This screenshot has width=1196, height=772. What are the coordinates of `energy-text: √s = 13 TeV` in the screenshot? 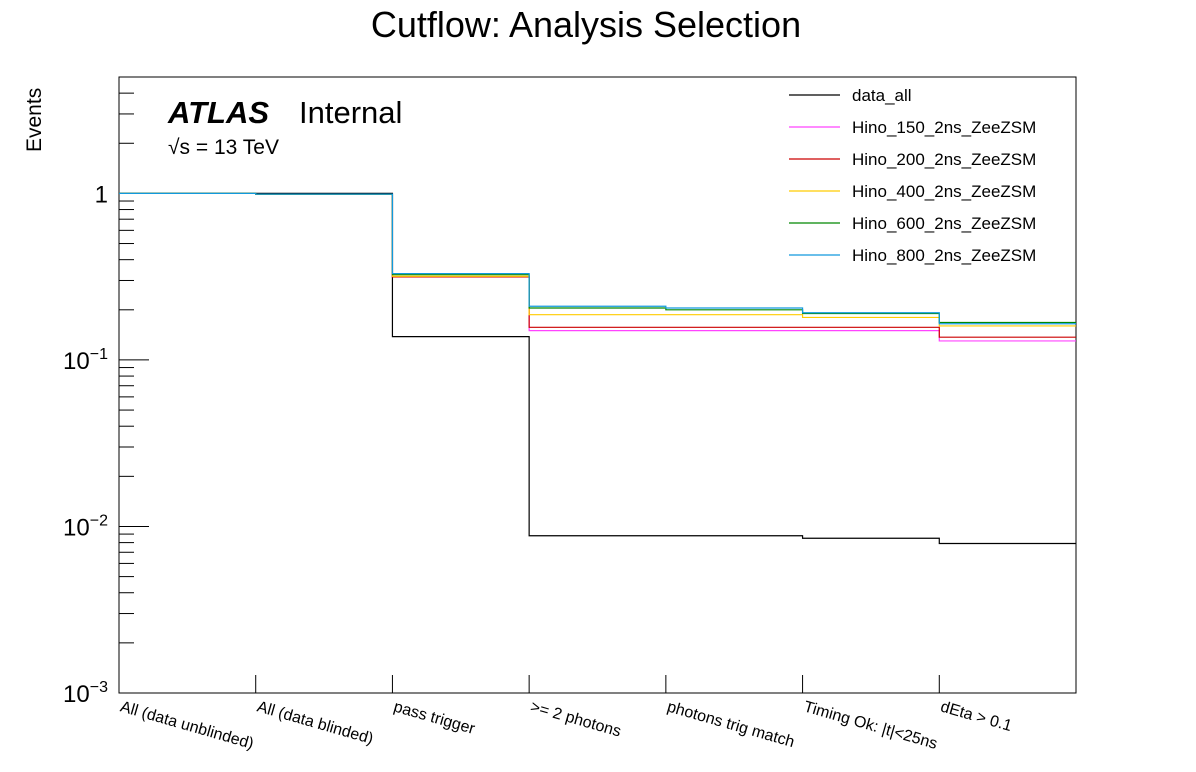 It's located at (223, 147).